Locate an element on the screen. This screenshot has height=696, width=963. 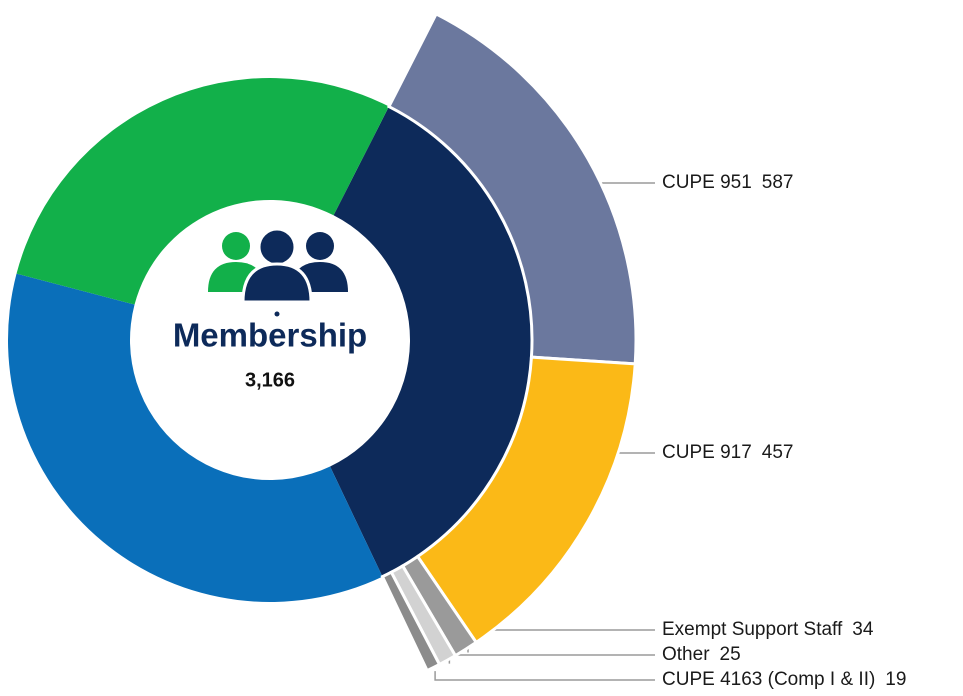
total-label: 3,166 is located at coordinates (270, 380).